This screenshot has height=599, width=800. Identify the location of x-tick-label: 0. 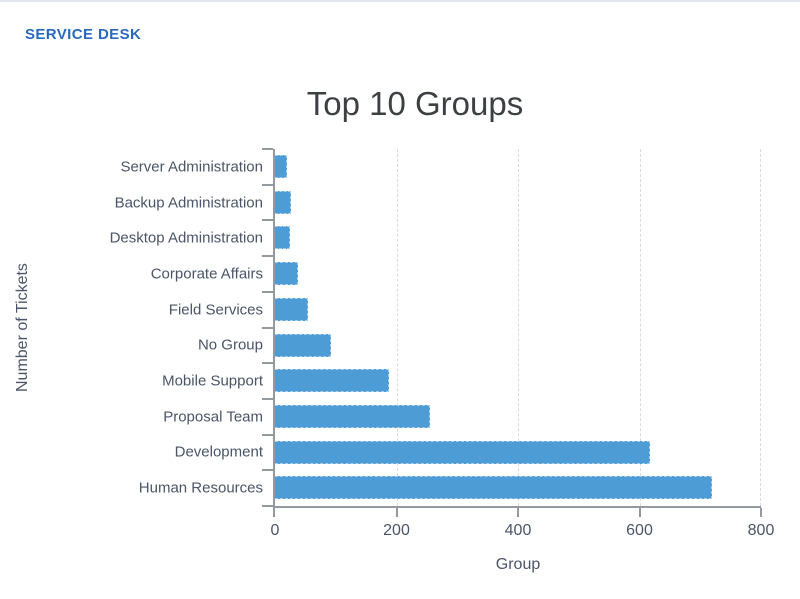
(275, 530).